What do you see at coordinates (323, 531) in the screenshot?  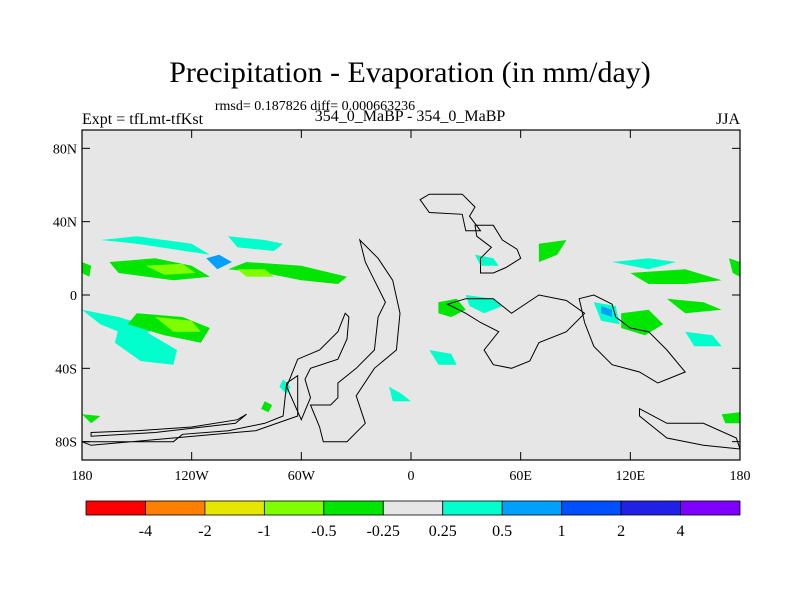 I see `colorbar-label: -0.5` at bounding box center [323, 531].